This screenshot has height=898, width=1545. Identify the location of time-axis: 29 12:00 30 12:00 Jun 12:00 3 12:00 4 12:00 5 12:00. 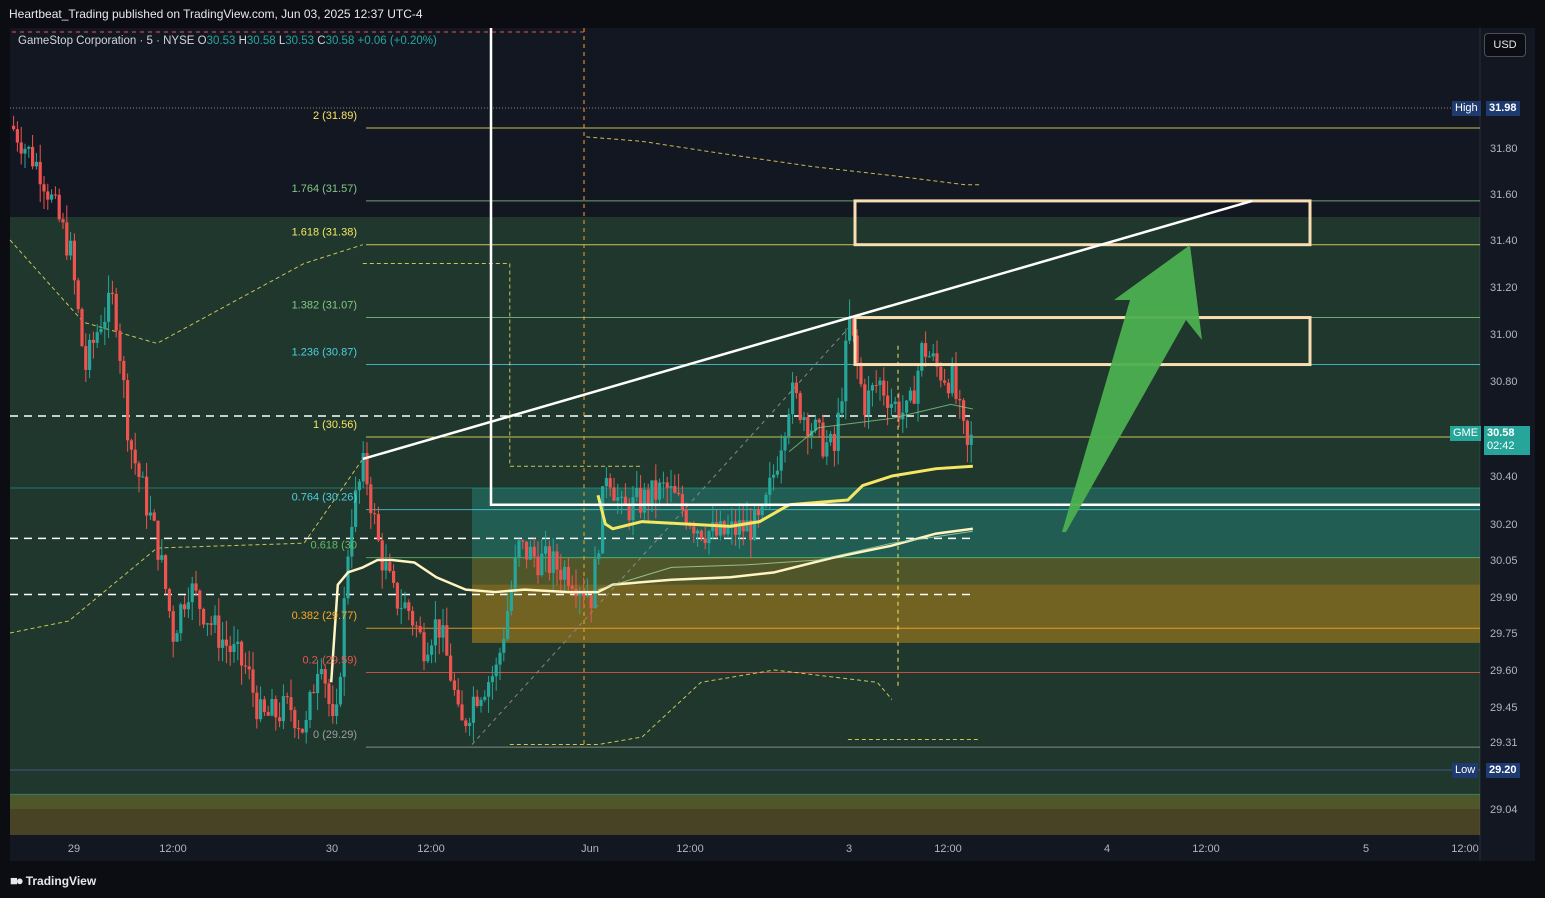
(773, 849).